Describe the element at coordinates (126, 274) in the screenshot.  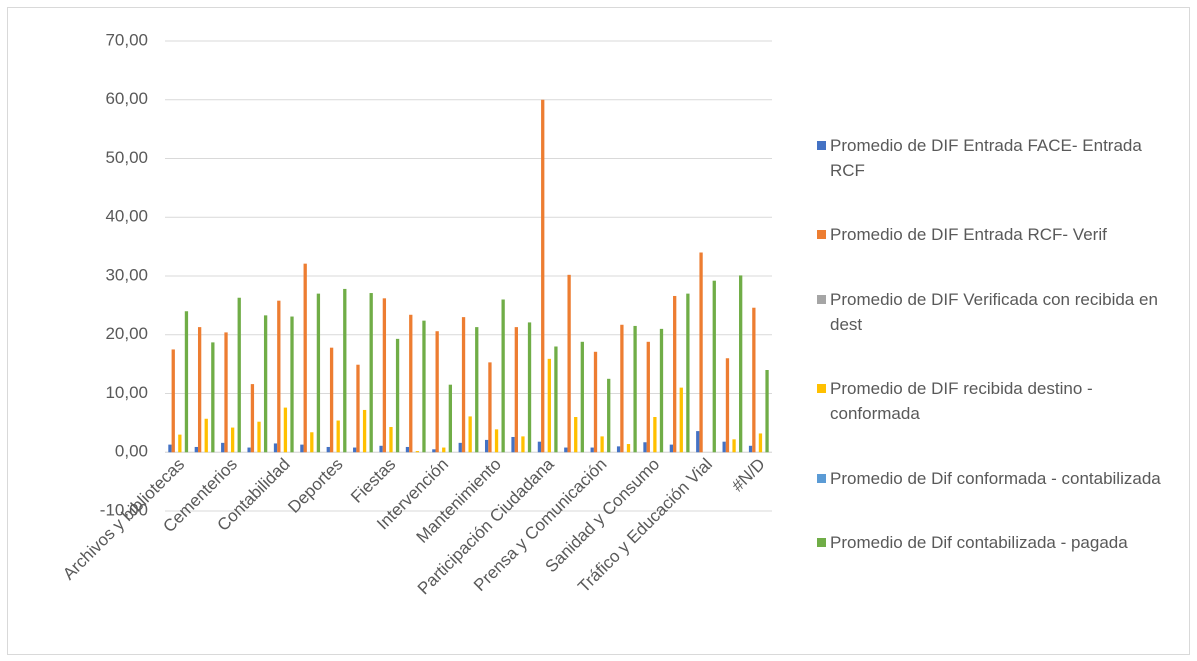
I see `y-tick-label: 30,00` at that location.